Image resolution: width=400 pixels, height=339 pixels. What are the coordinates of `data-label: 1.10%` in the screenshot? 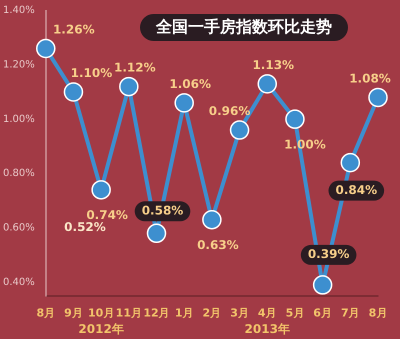 It's located at (91, 73).